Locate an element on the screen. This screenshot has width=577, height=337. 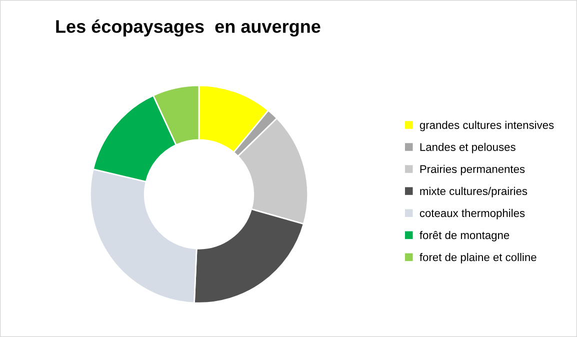
legend-label: Prairies permanentes is located at coordinates (472, 170).